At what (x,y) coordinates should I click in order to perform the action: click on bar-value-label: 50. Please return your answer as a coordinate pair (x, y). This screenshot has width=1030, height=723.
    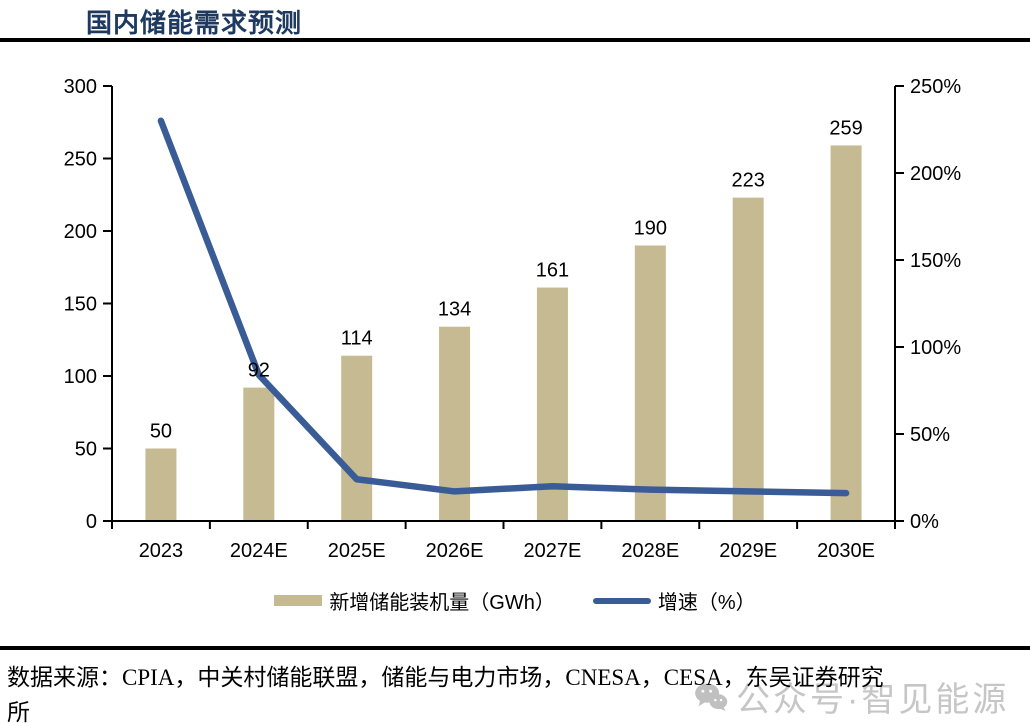
    Looking at the image, I should click on (161, 432).